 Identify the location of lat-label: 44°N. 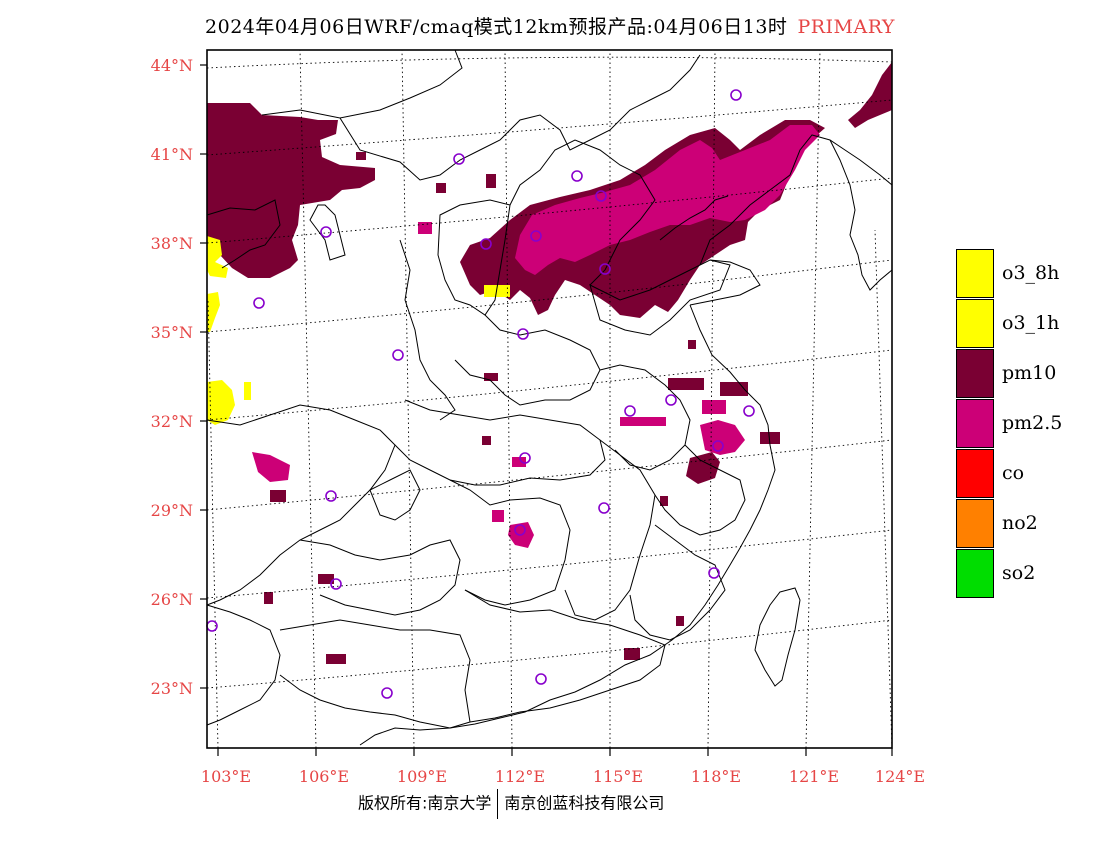
(172, 65).